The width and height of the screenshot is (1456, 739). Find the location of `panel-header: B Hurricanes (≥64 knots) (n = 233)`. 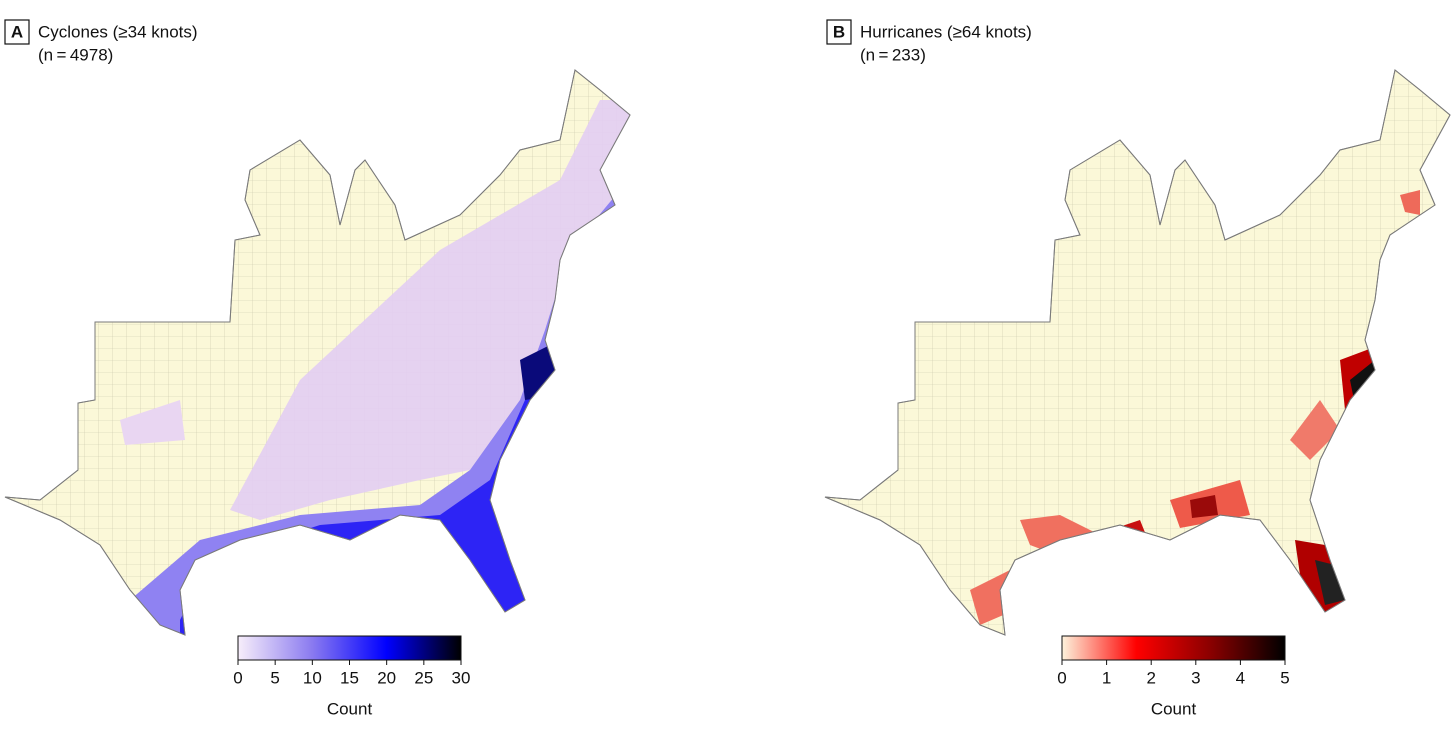

panel-header: B Hurricanes (≥64 knots) (n = 233) is located at coordinates (929, 41).